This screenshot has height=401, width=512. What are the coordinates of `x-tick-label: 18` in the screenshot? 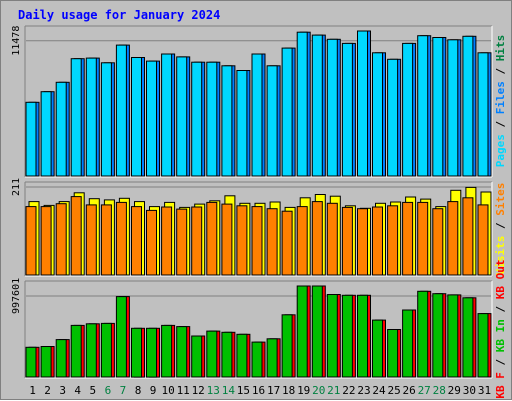 It's located at (288, 390).